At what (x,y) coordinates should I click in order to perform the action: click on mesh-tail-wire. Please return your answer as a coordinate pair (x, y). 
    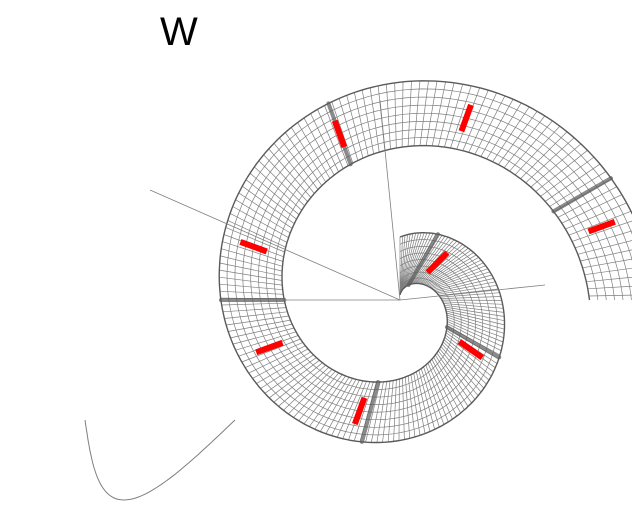
    Looking at the image, I should click on (160, 460).